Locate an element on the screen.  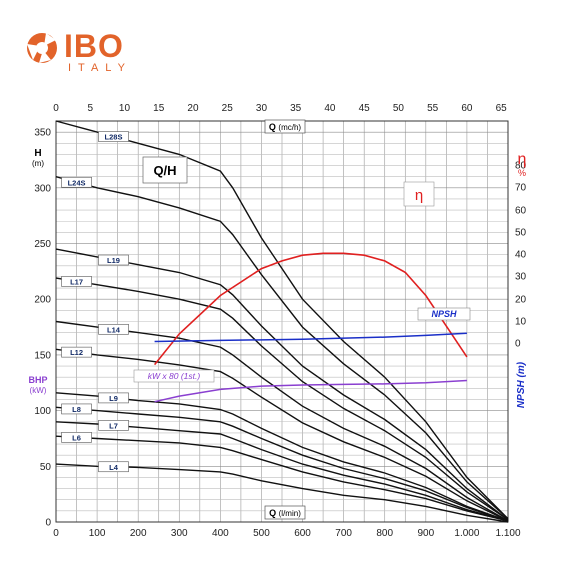
y-left-tick-label: 100 is located at coordinates (42, 411).